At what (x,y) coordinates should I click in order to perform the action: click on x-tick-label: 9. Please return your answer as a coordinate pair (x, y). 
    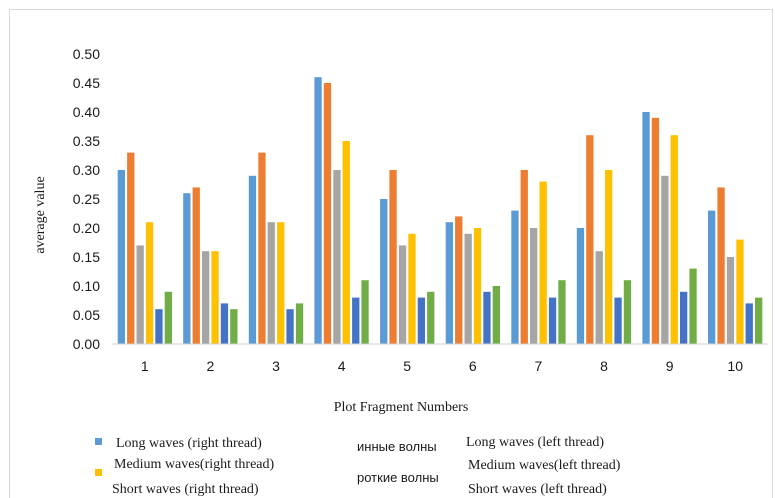
    Looking at the image, I should click on (670, 366).